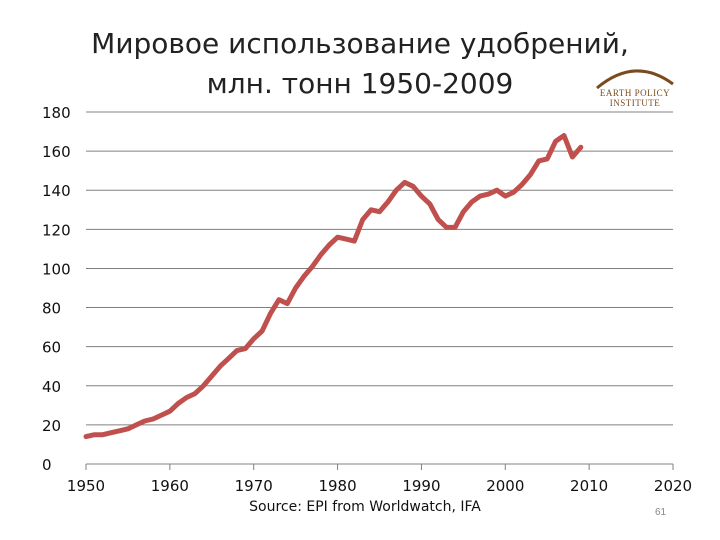 The width and height of the screenshot is (720, 540). What do you see at coordinates (421, 486) in the screenshot?
I see `x-tick-label: 1990` at bounding box center [421, 486].